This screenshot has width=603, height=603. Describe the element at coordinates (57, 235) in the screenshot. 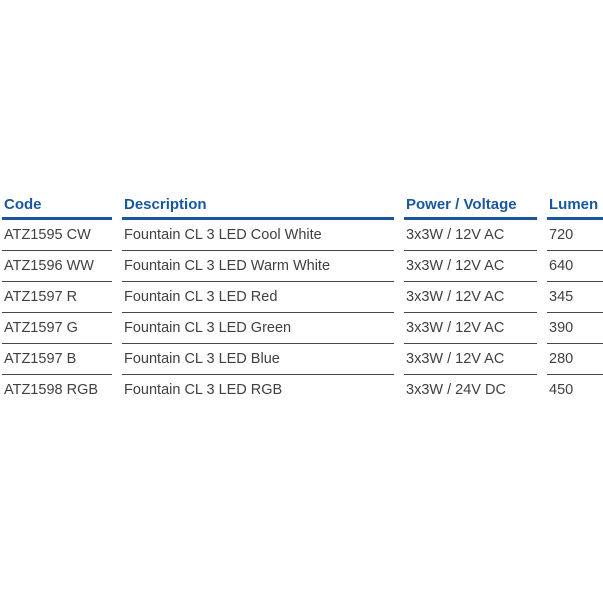

I see `cell-code: ATZ1595 CW` at that location.